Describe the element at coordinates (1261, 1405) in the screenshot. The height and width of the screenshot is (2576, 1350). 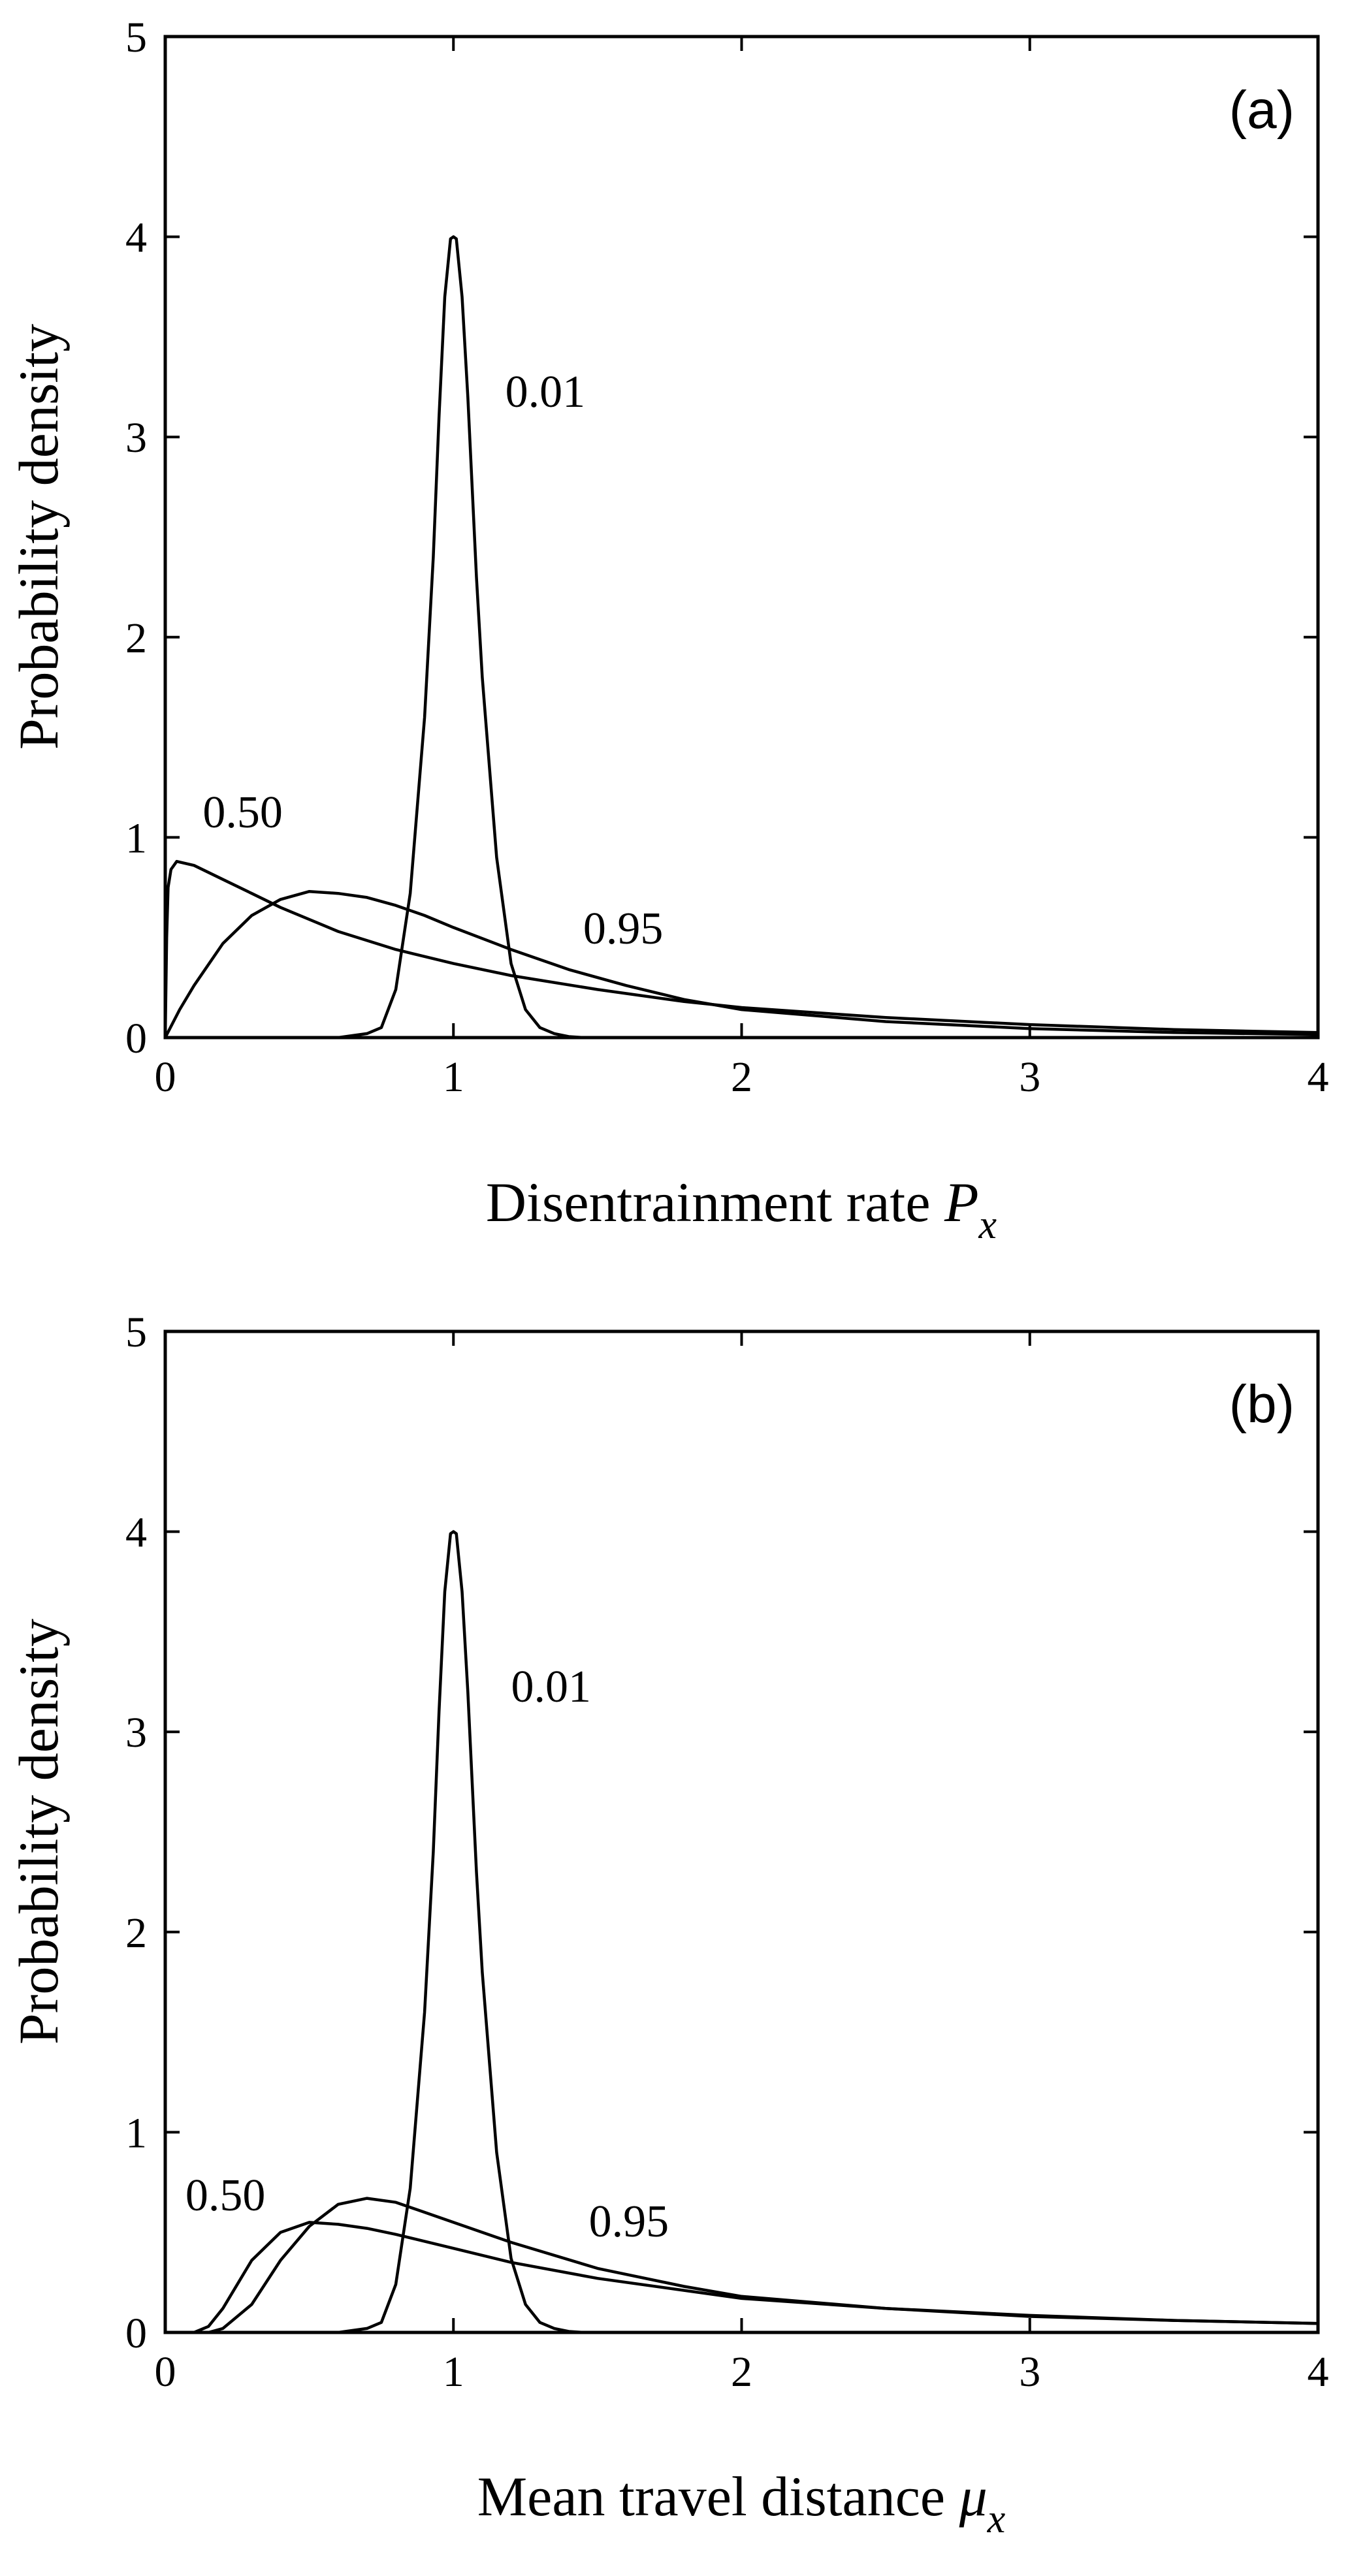
I see `panel-tag: (b)` at that location.